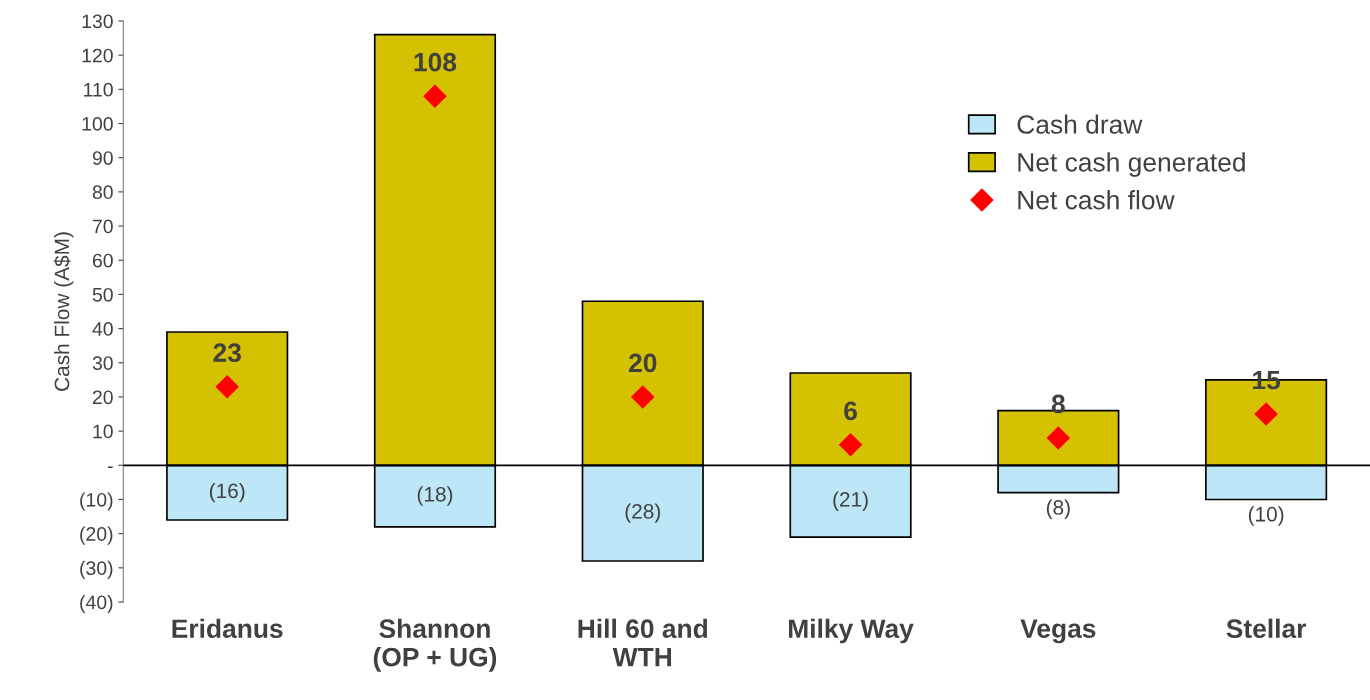 This screenshot has width=1370, height=700. What do you see at coordinates (1080, 124) in the screenshot?
I see `legend-label: Cash draw` at bounding box center [1080, 124].